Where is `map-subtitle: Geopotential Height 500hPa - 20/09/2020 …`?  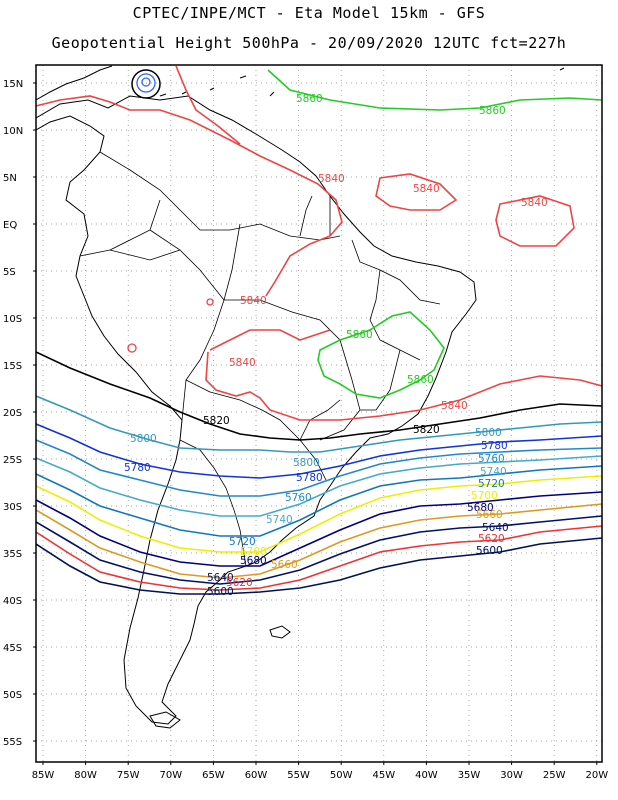
map-subtitle: Geopotential Height 500hPa - 20/09/2020 … is located at coordinates (309, 43).